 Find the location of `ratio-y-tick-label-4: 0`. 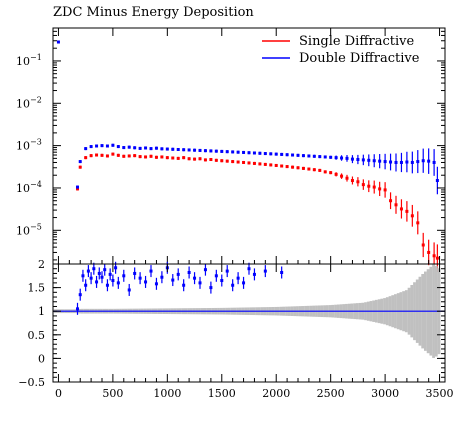

ratio-y-tick-label-4: 0 is located at coordinates (41, 358).